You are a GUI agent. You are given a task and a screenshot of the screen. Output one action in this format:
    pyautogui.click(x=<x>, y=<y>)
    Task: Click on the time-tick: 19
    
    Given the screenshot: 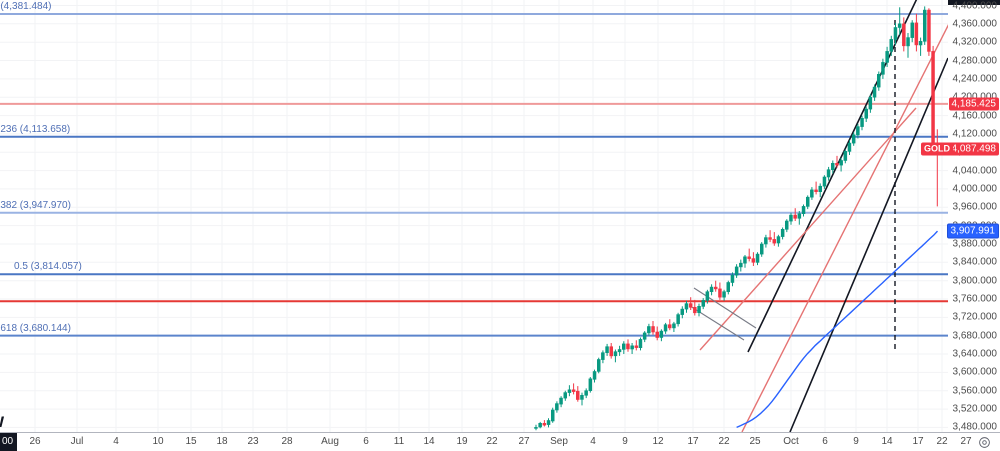 What is the action you would take?
    pyautogui.click(x=462, y=441)
    